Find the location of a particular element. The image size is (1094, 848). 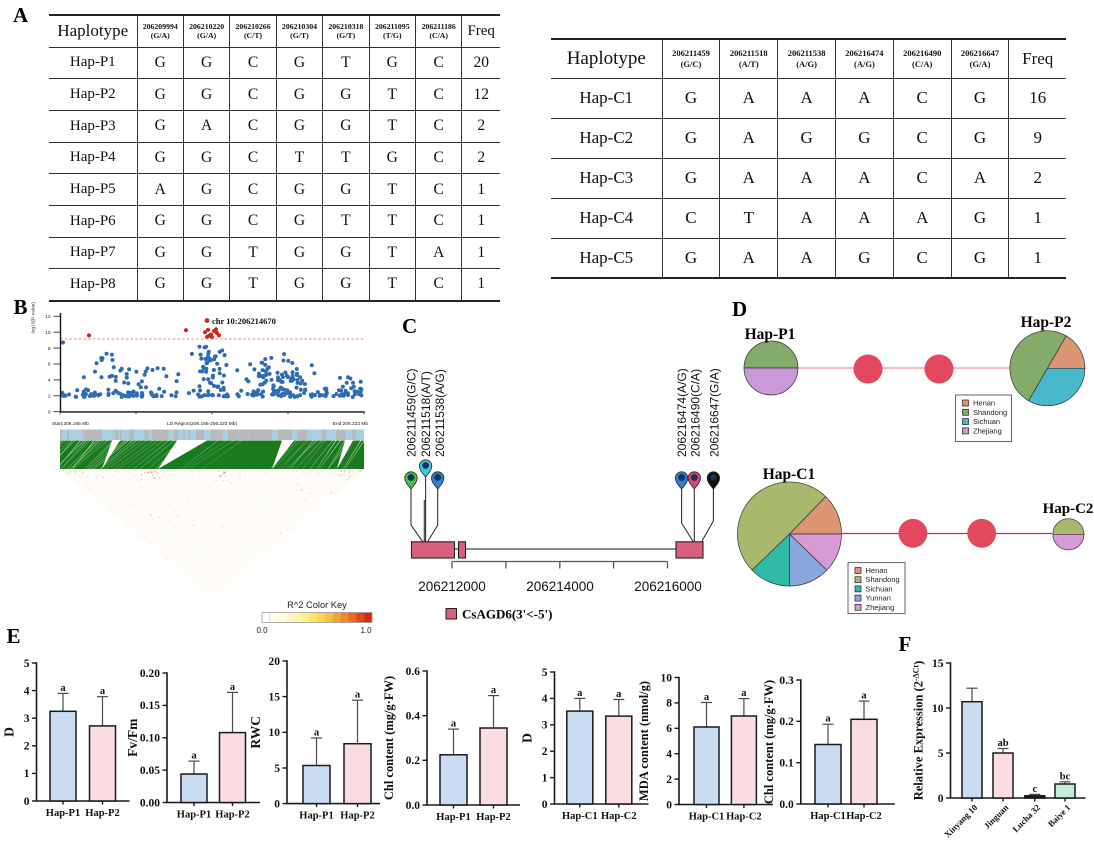

svg-text: -log10(P-value) is located at coordinates (34, 318).